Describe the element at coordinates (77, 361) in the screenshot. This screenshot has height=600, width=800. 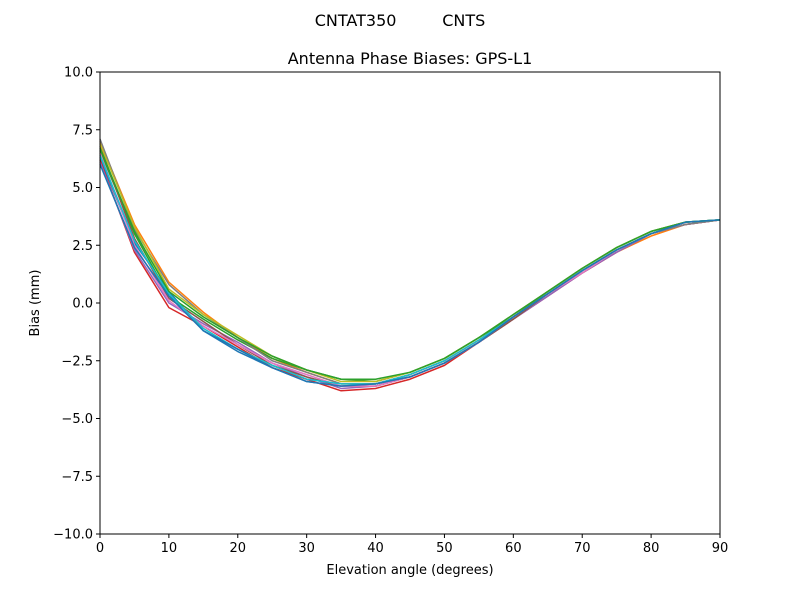
I see `y-tick-label: −2.5` at that location.